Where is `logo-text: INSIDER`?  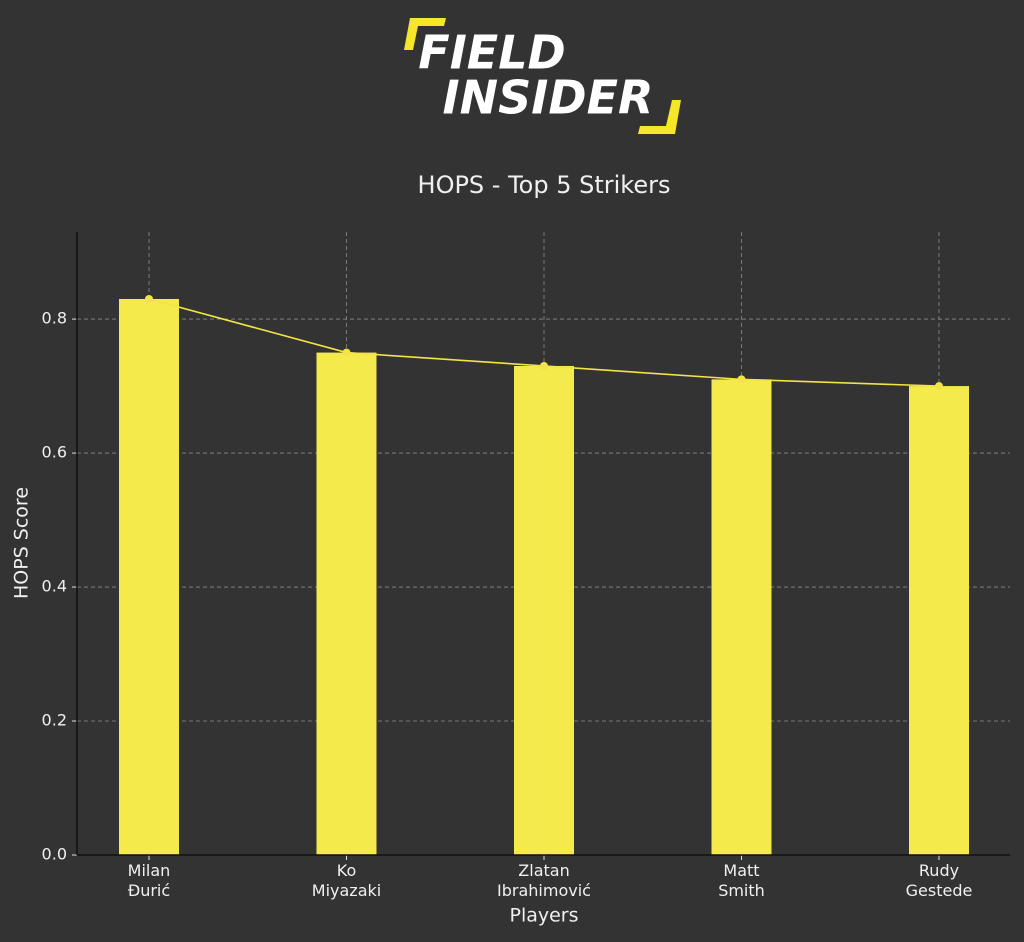 logo-text: INSIDER is located at coordinates (548, 98).